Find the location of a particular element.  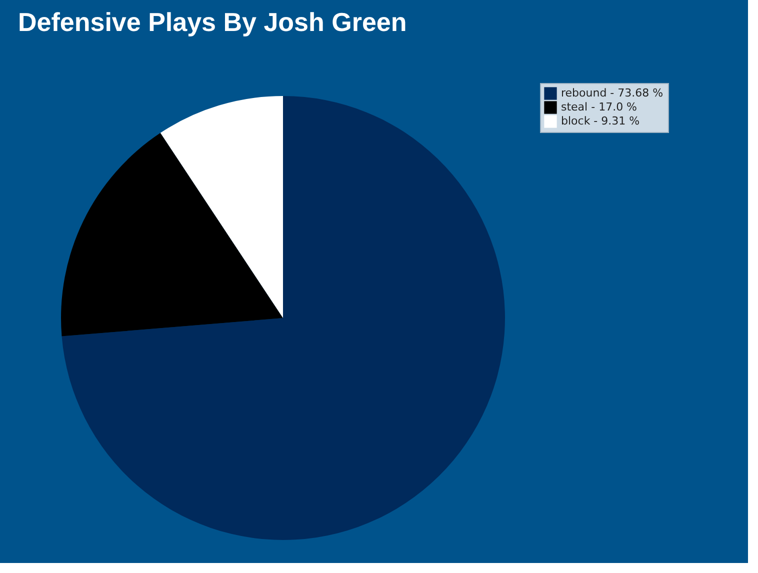

chart-title: Defensive Plays By Josh Green is located at coordinates (212, 22).